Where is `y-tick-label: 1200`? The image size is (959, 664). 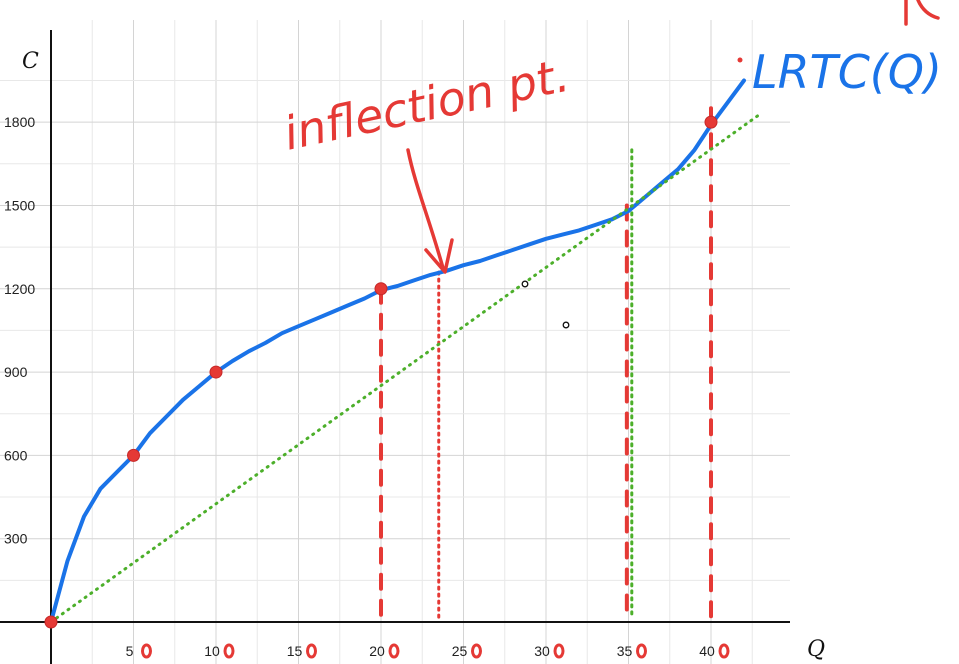
y-tick-label: 1200 is located at coordinates (19, 289).